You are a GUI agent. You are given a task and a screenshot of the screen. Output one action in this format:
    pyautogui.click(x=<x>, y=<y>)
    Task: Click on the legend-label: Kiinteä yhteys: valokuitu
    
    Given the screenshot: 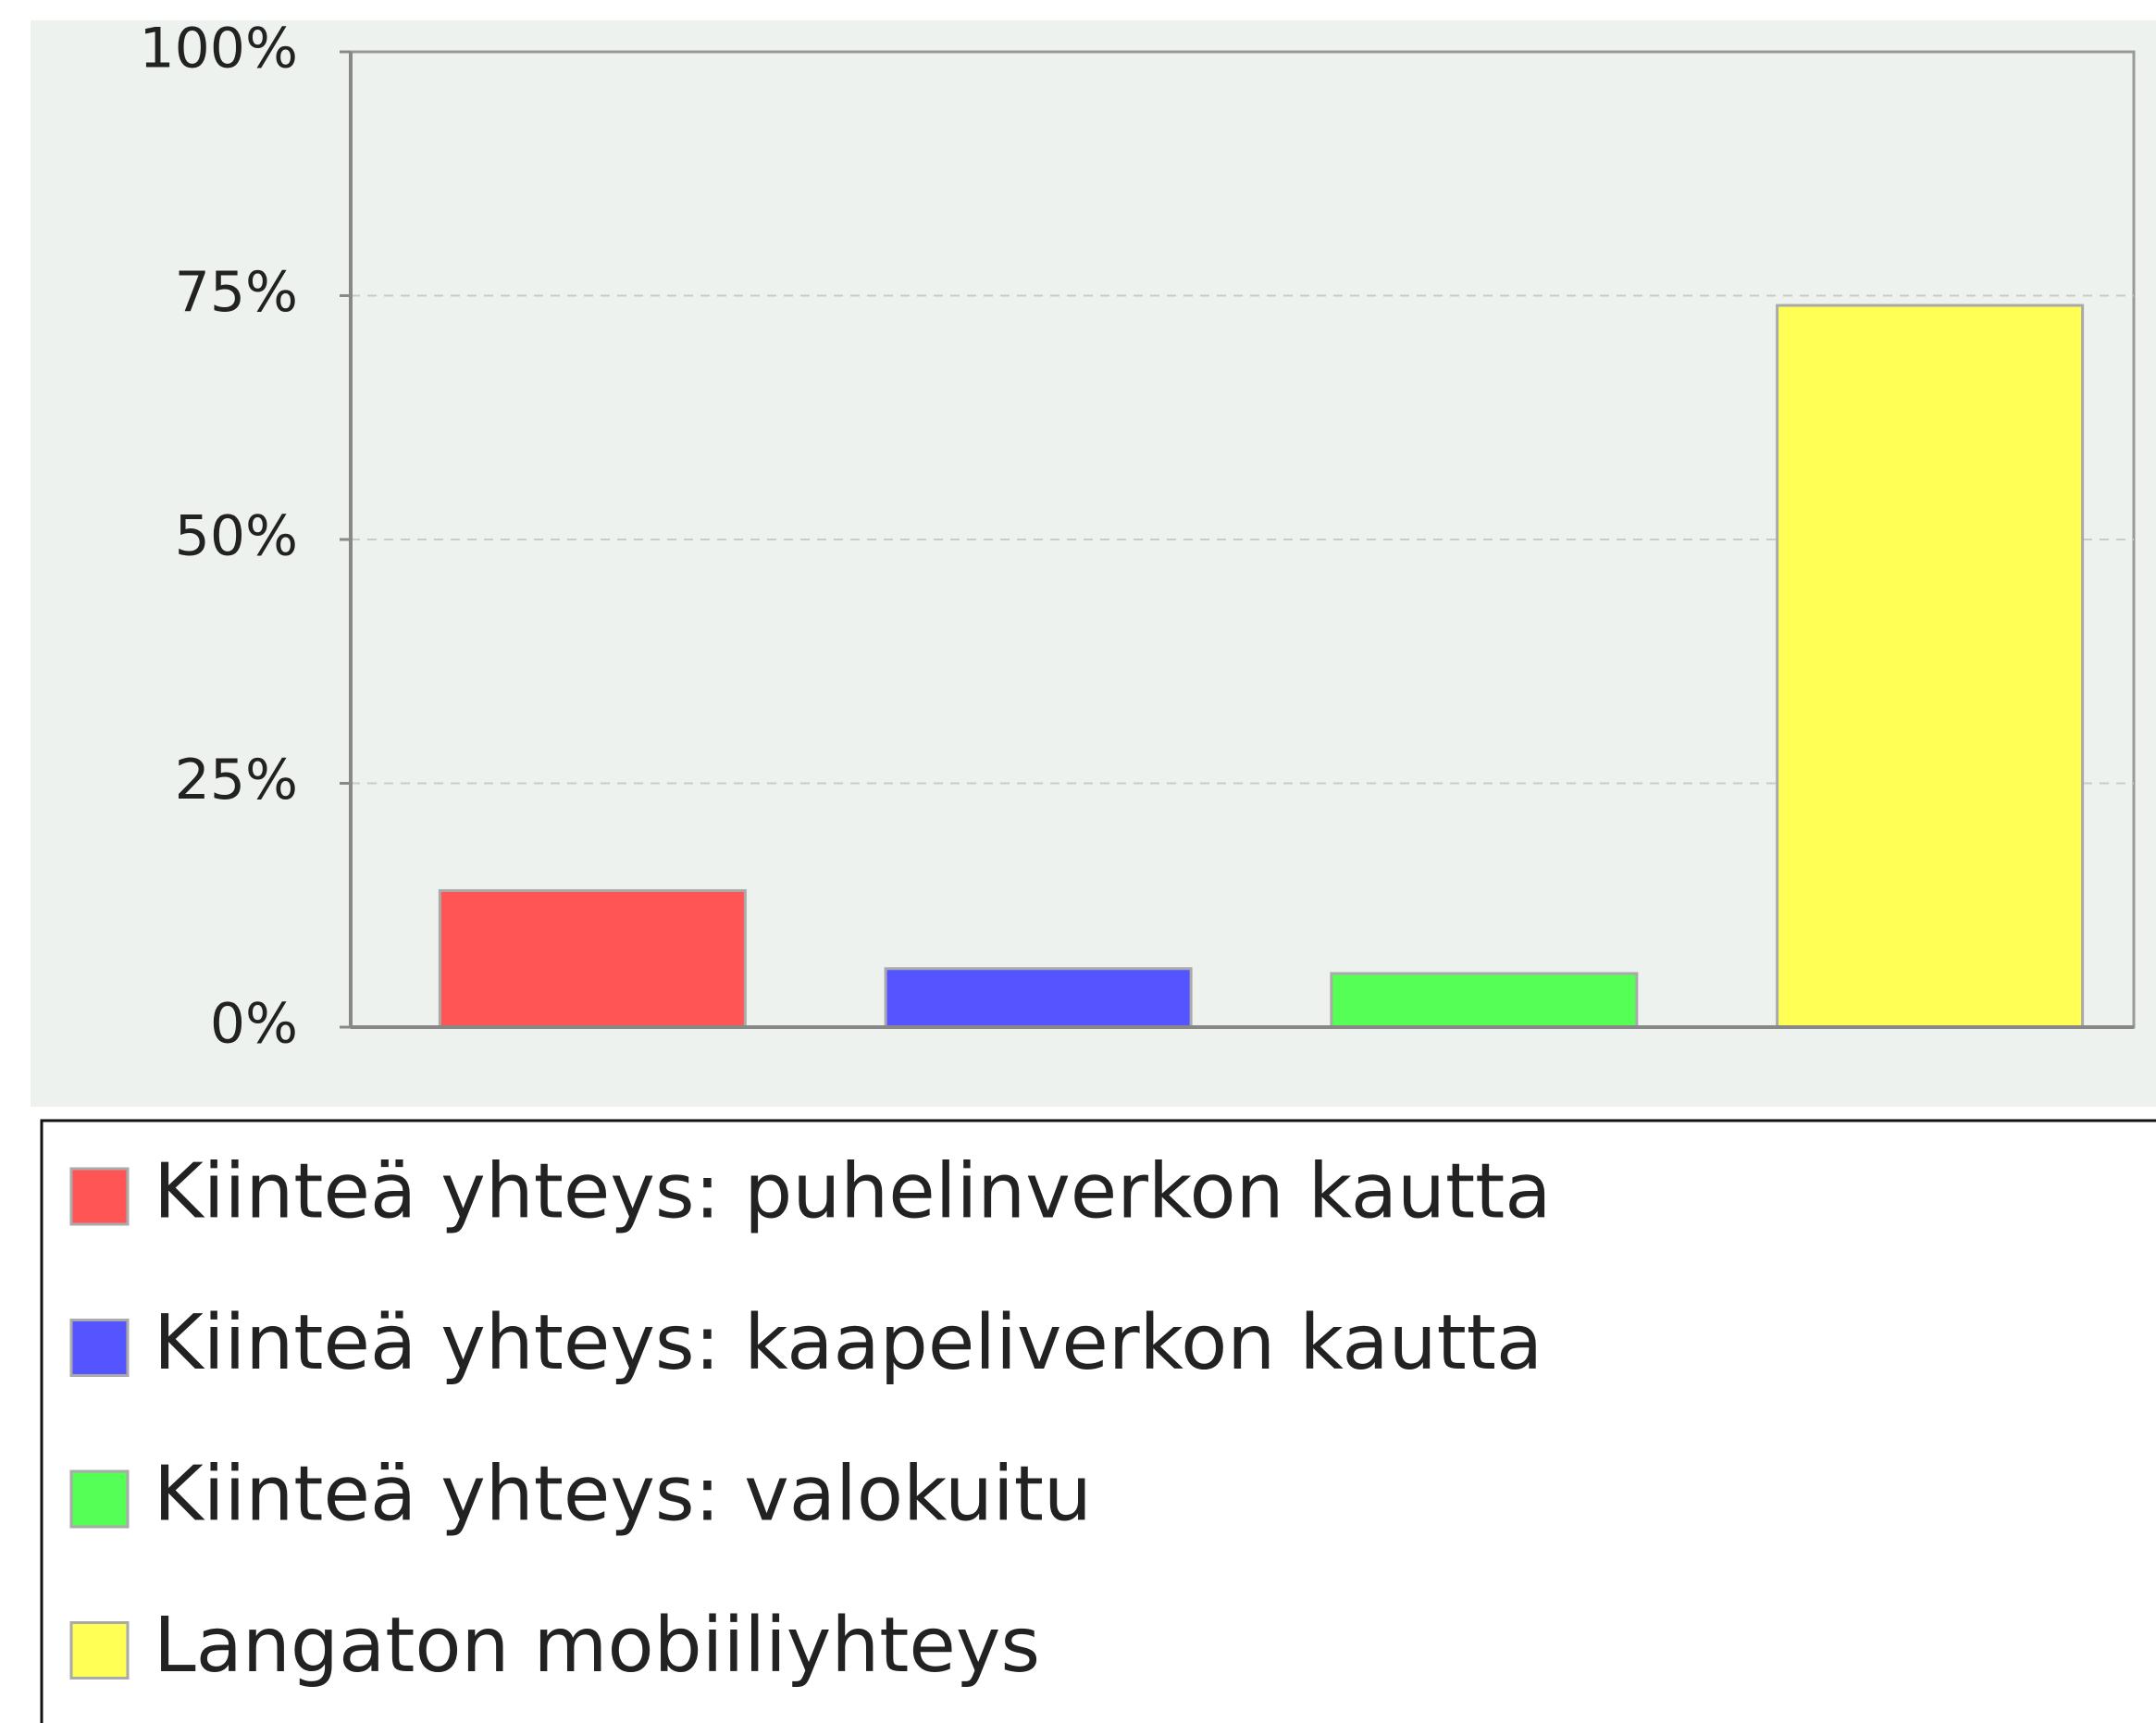 What is the action you would take?
    pyautogui.click(x=623, y=1494)
    